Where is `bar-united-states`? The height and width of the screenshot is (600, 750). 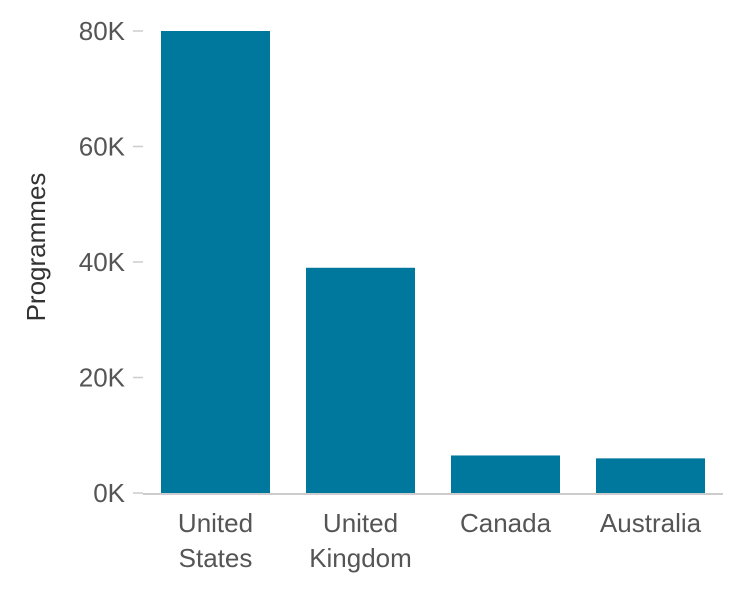
bar-united-states is located at coordinates (215, 262).